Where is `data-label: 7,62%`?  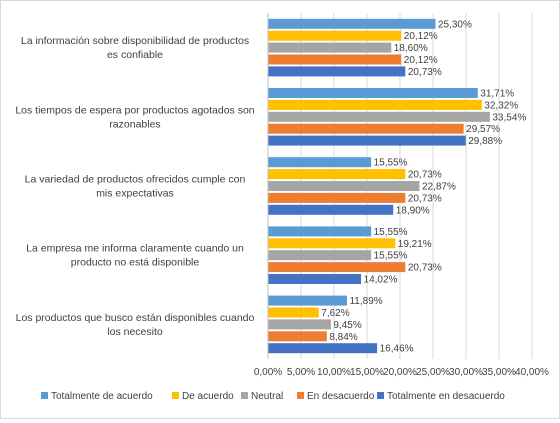 data-label: 7,62% is located at coordinates (335, 313).